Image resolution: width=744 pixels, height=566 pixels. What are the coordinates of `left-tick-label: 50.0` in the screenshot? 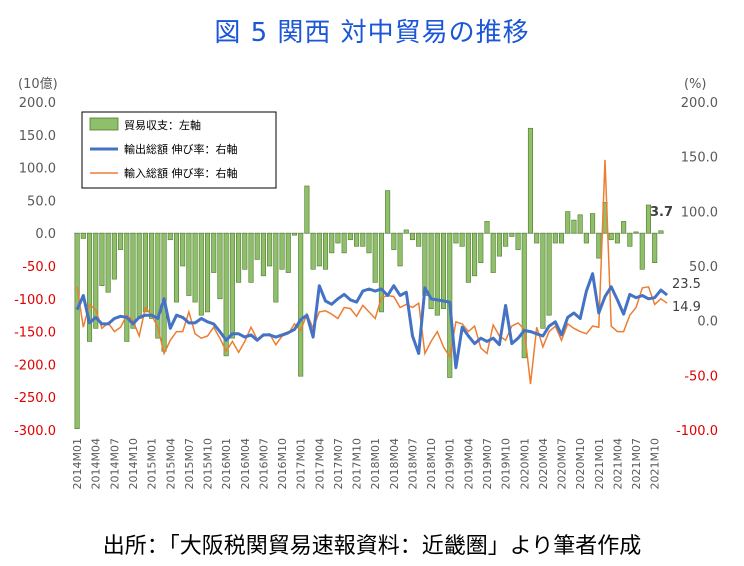 It's located at (41, 201).